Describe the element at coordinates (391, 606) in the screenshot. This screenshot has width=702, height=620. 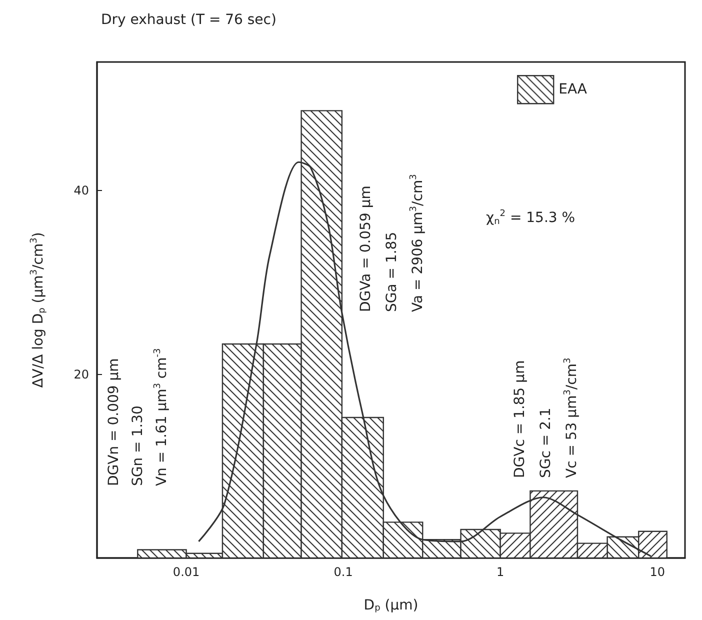
I see `x-axis-title: Dp (µm)` at that location.